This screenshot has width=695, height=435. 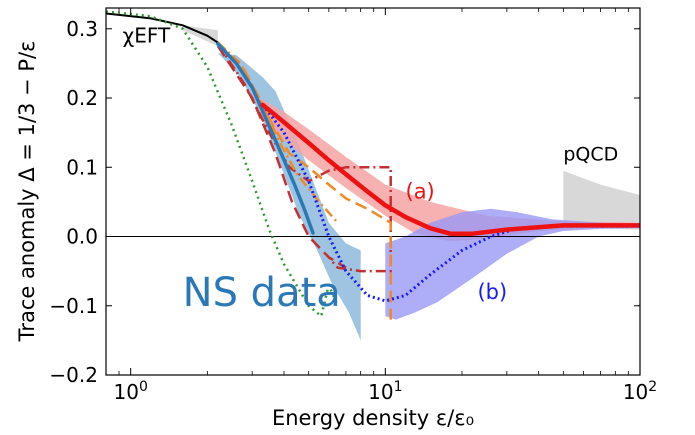 I want to click on orange-dashdot-line, so click(x=278, y=132).